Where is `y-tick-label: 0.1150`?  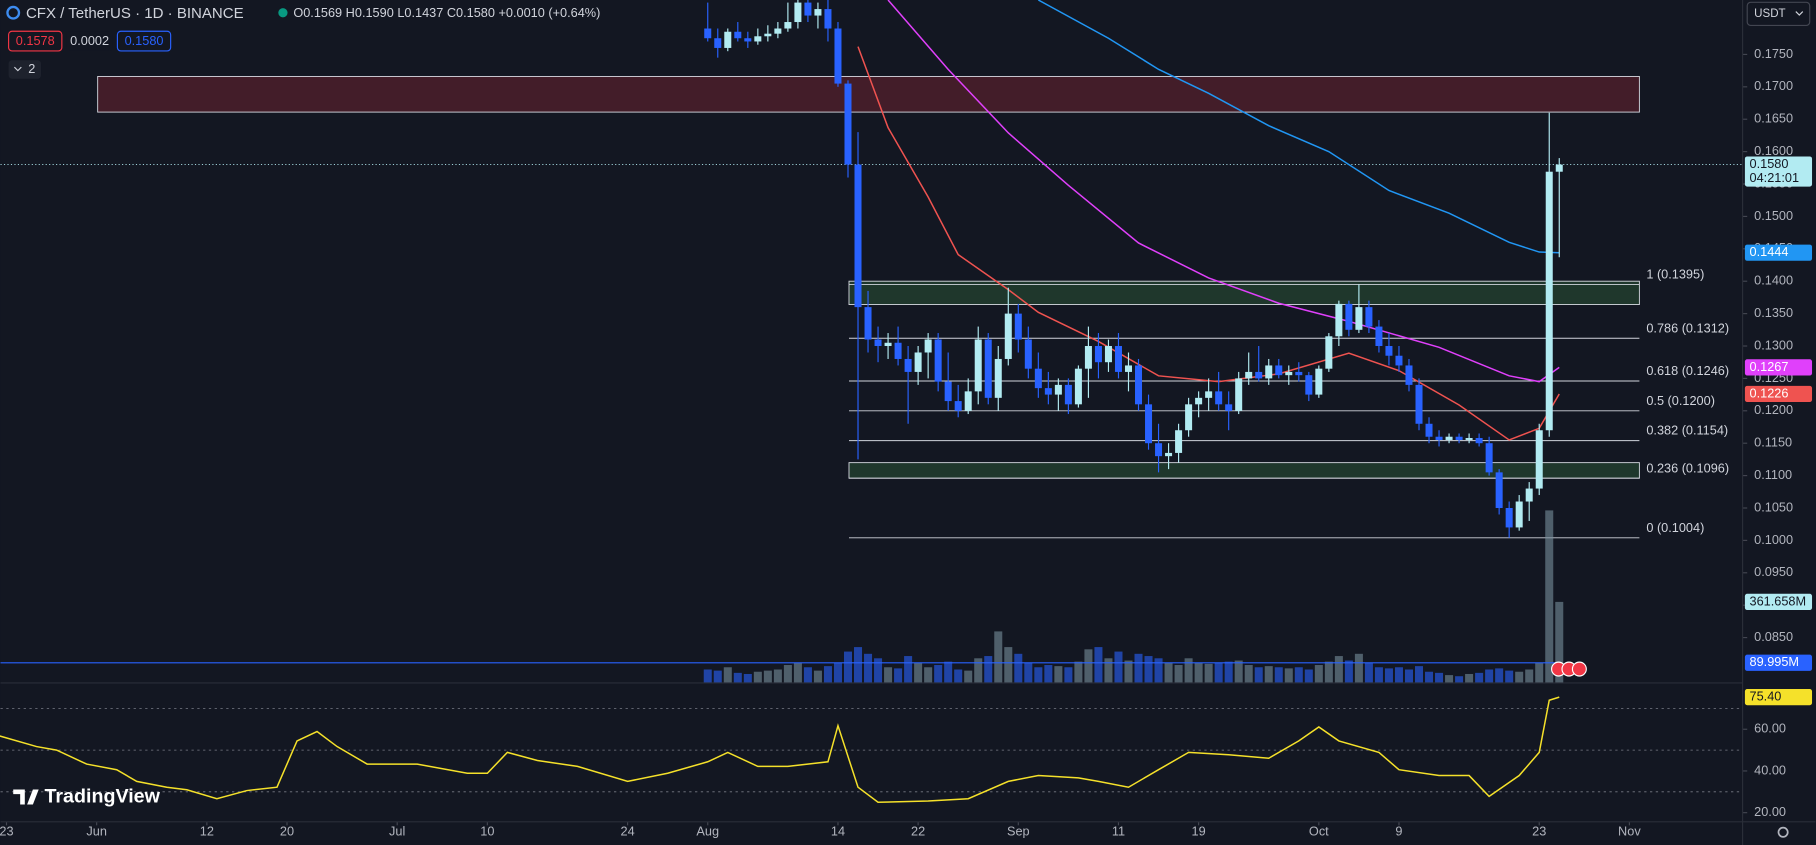
y-tick-label: 0.1150 is located at coordinates (1773, 442).